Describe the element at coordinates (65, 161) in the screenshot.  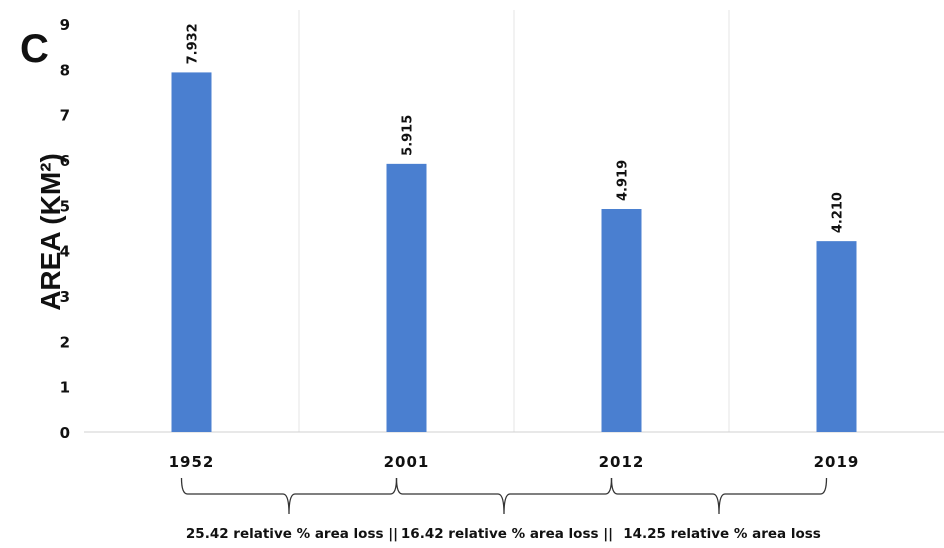
I see `y-tick-label: 6` at that location.